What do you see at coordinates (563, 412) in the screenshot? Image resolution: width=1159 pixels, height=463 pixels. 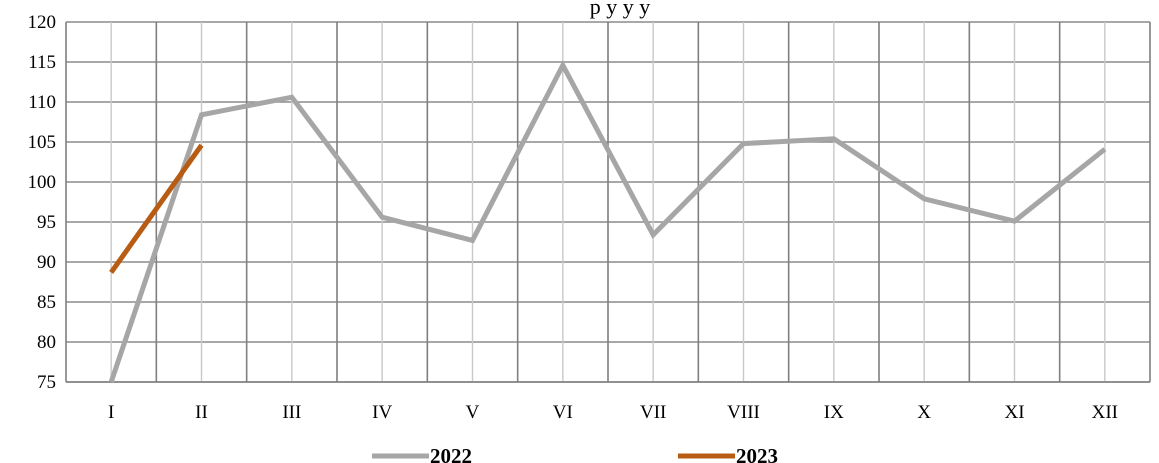 I see `x-tick-label: VI` at bounding box center [563, 412].